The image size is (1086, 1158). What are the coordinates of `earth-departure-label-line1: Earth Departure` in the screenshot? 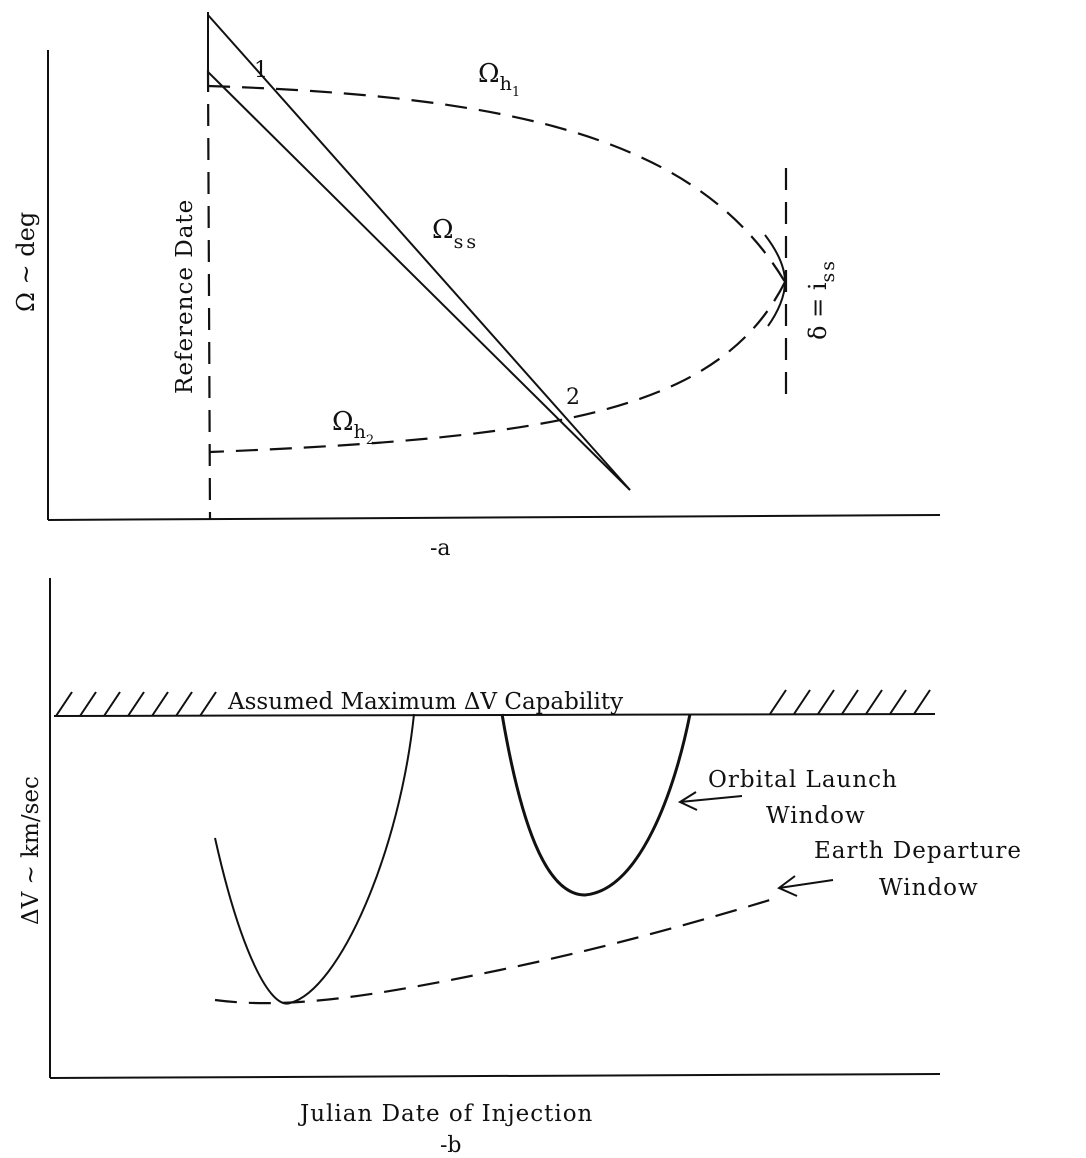 It's located at (918, 851).